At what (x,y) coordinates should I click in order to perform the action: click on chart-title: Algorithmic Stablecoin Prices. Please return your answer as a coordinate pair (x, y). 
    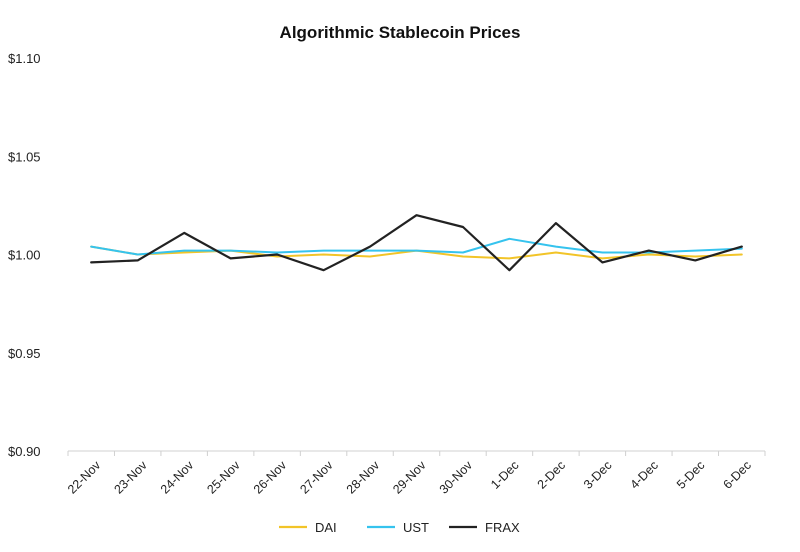
    Looking at the image, I should click on (400, 32).